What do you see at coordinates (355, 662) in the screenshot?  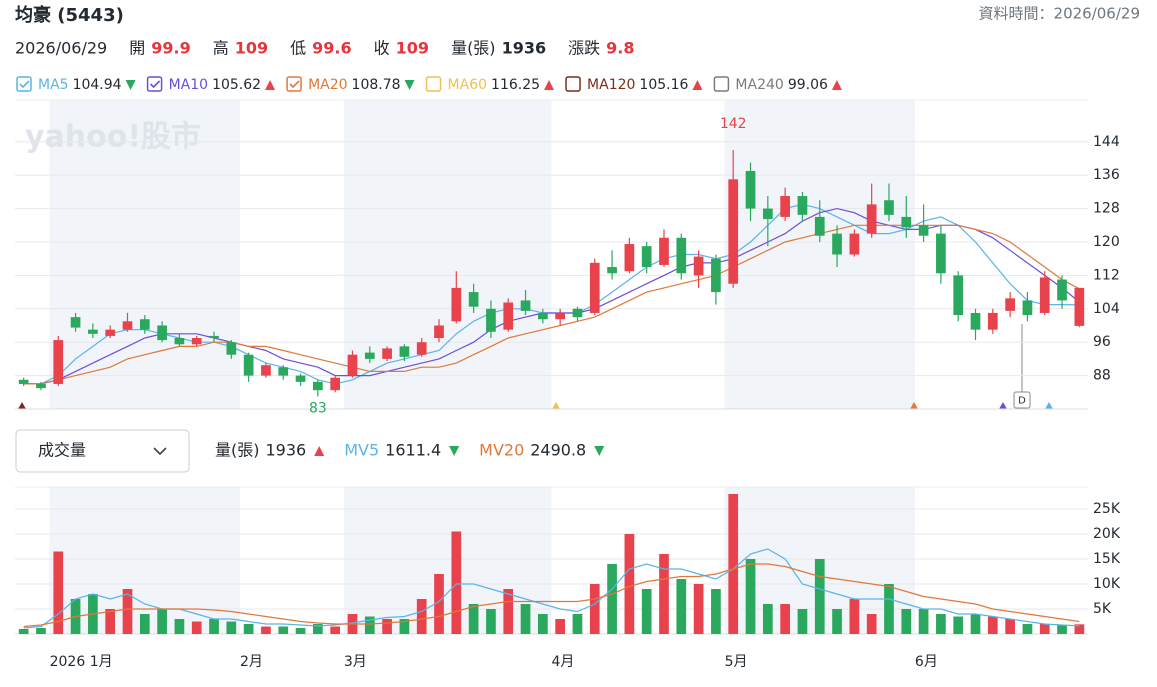 I see `x-tick-label: 3月` at bounding box center [355, 662].